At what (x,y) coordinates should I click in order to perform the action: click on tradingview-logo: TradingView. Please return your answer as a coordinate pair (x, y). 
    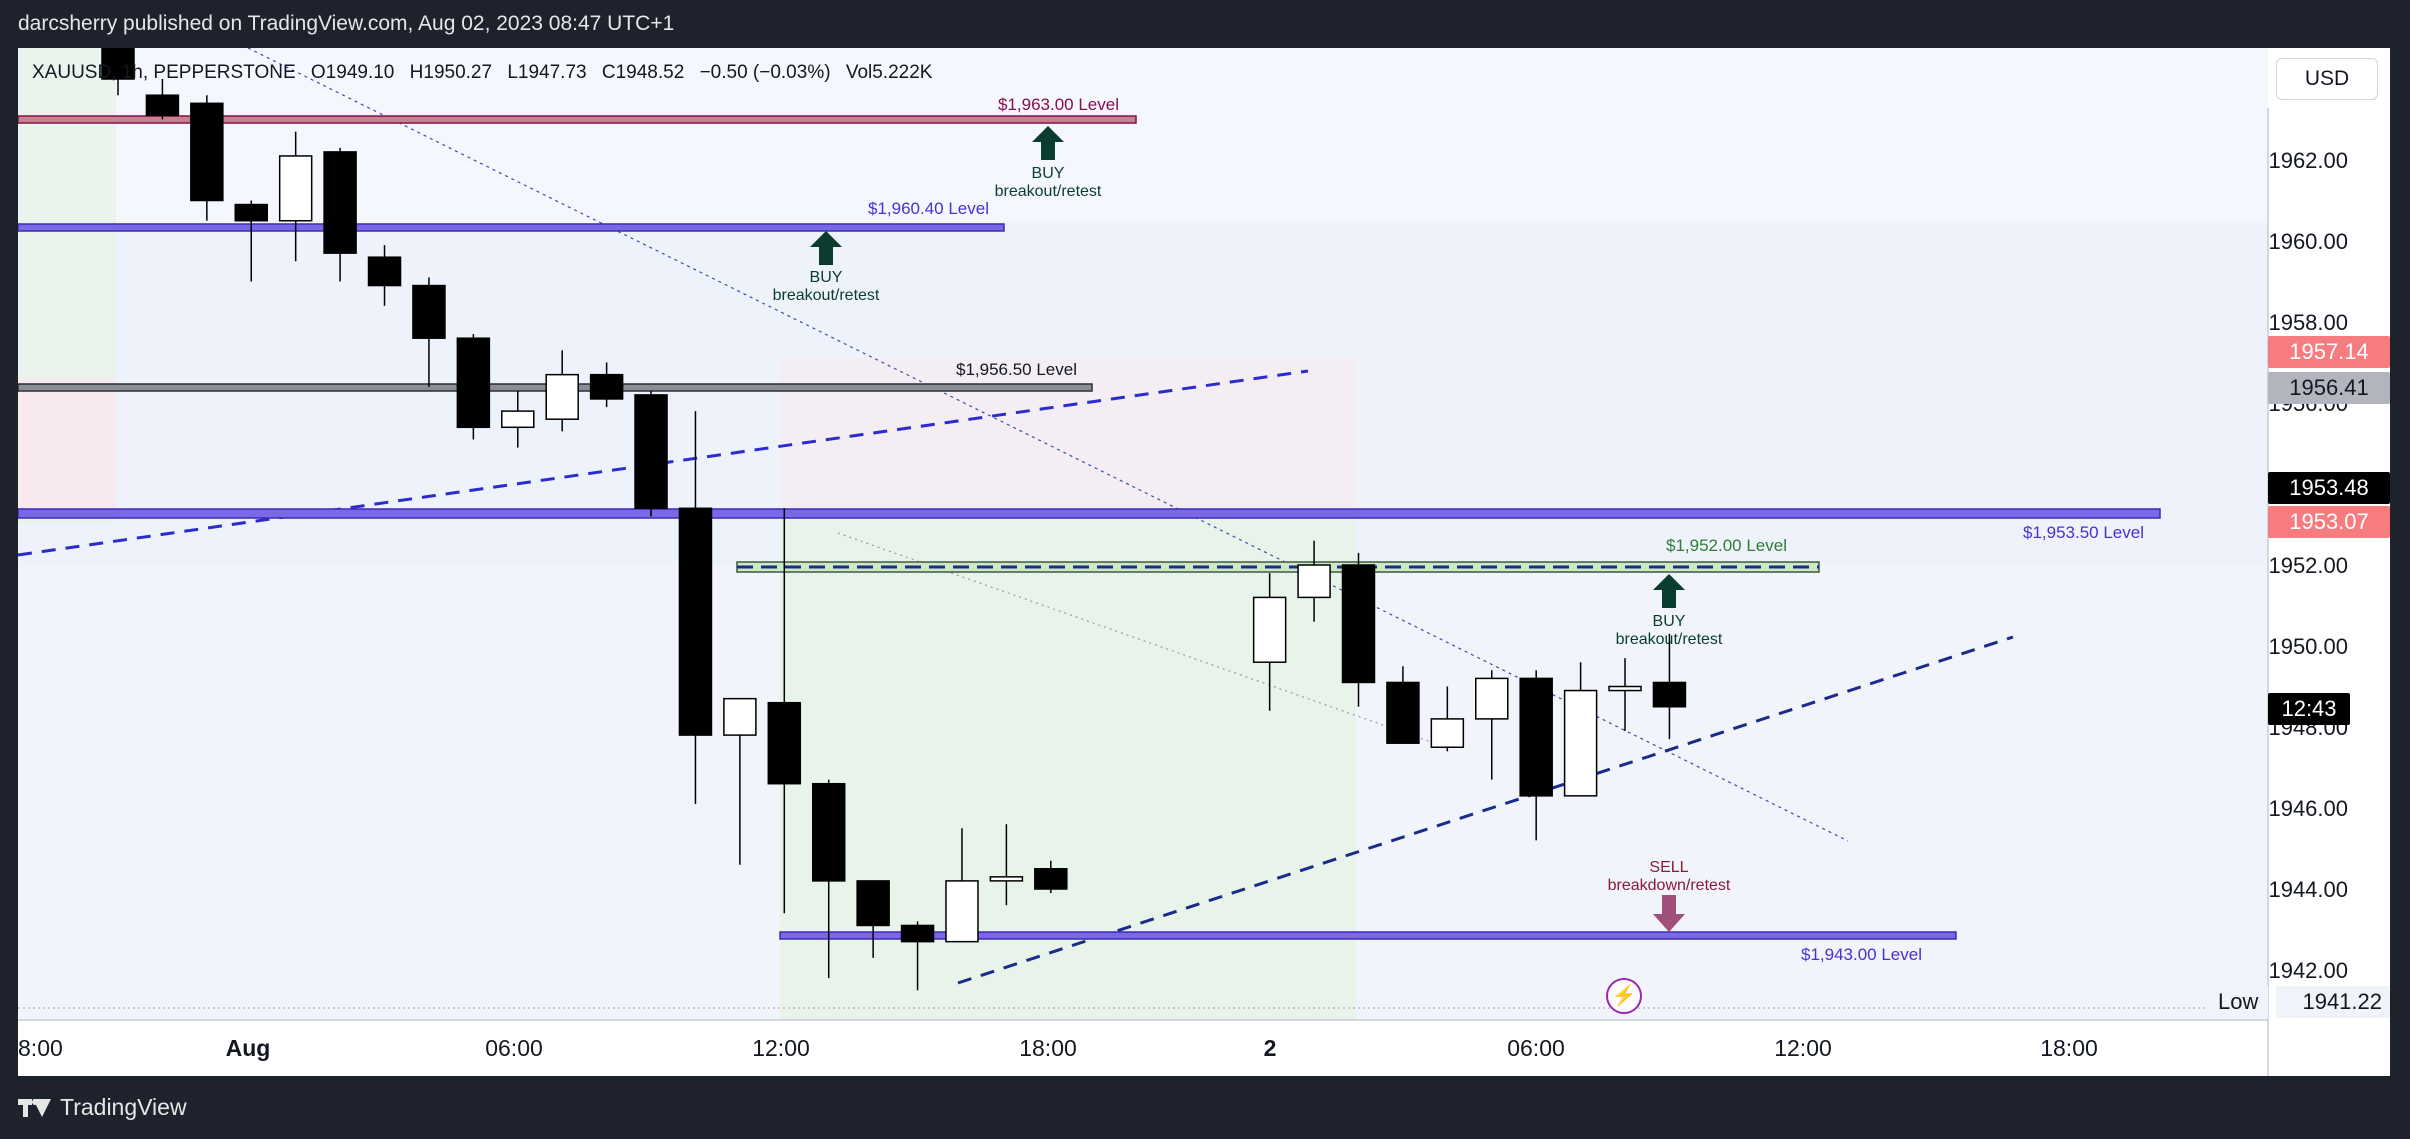
    Looking at the image, I should click on (102, 1107).